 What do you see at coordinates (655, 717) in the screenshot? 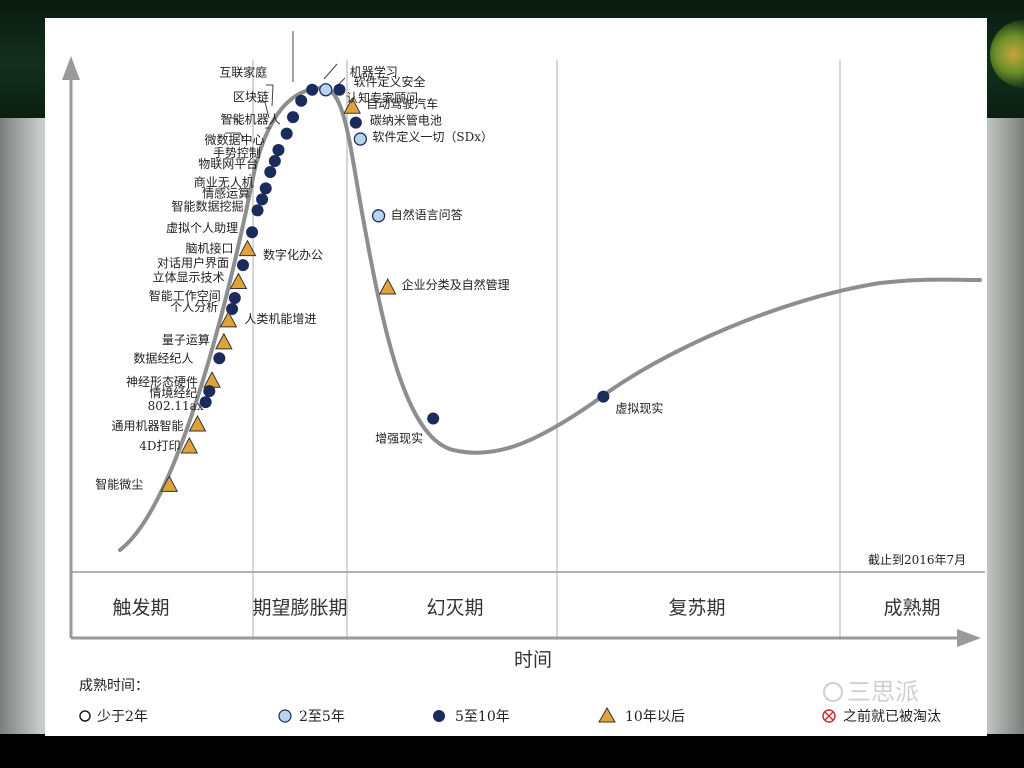
I see `legend-label: 10年以后` at bounding box center [655, 717].